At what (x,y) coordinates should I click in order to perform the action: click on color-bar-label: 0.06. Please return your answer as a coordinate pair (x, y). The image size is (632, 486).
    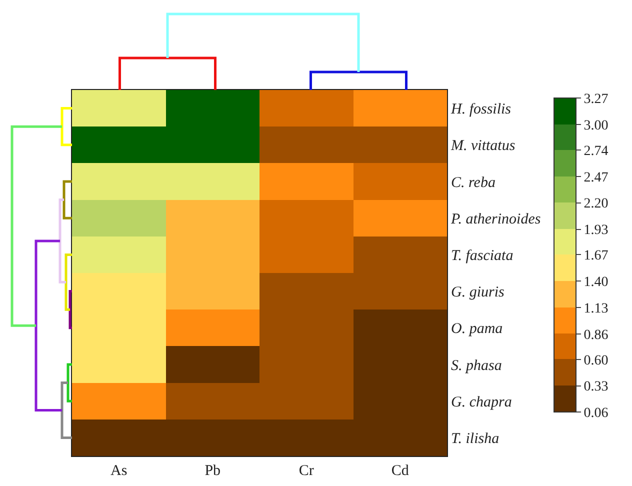
    Looking at the image, I should click on (596, 414).